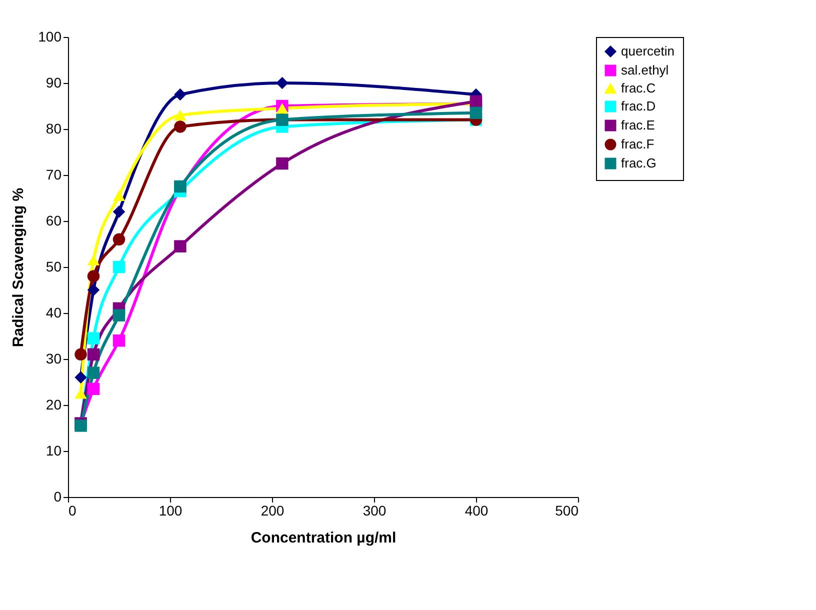 This screenshot has height=610, width=816. Describe the element at coordinates (638, 125) in the screenshot. I see `legend-label: frac.E` at that location.